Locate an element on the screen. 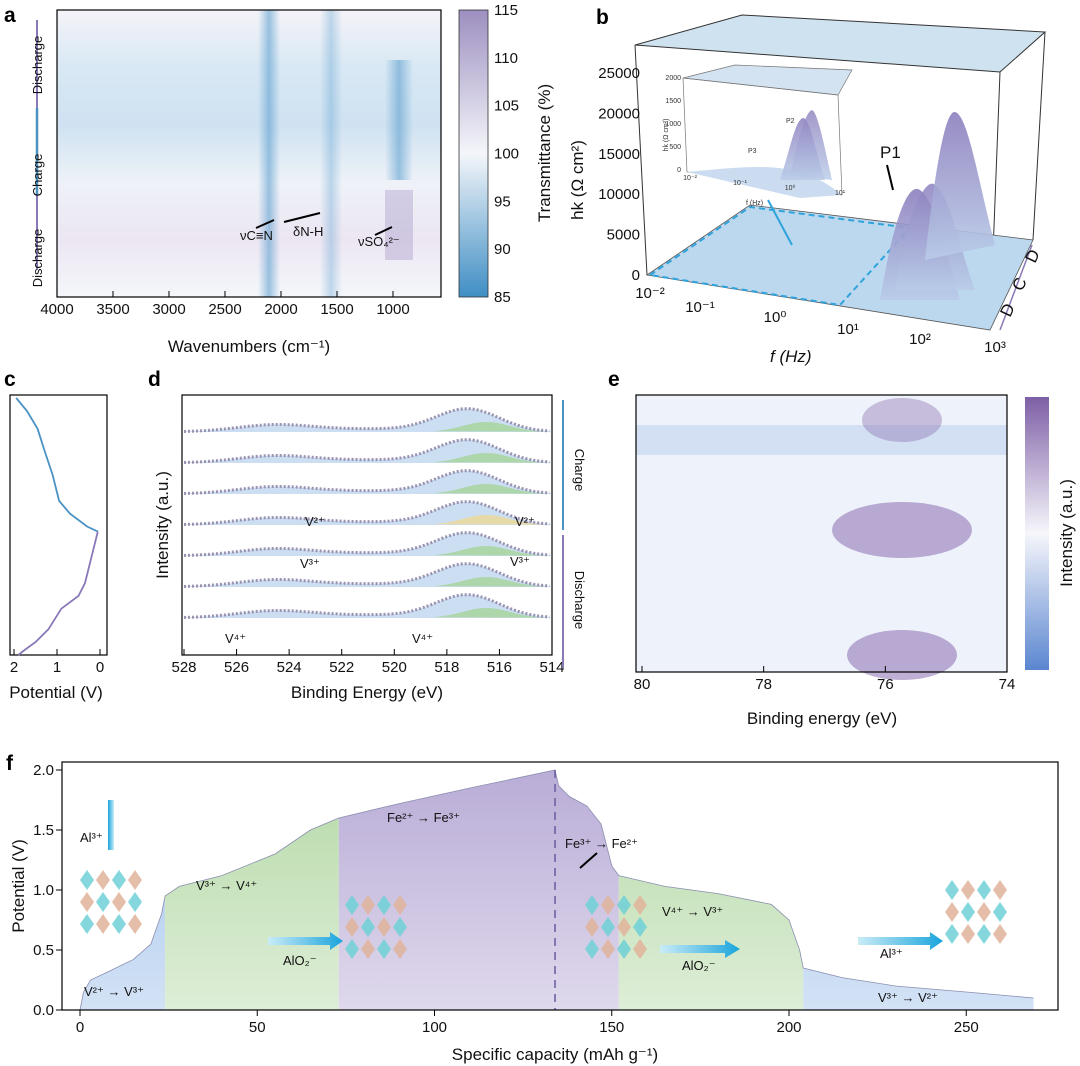  inset-peak-p3: P3 is located at coordinates (752, 151).